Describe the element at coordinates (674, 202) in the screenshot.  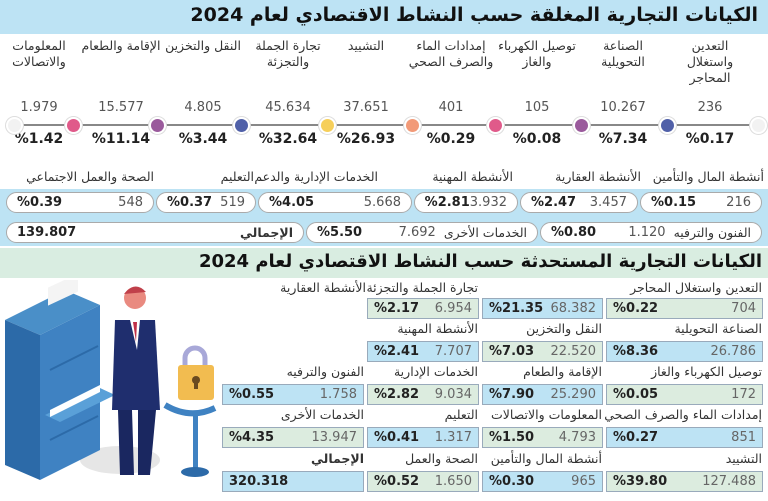
I see `percent: %0.15` at that location.